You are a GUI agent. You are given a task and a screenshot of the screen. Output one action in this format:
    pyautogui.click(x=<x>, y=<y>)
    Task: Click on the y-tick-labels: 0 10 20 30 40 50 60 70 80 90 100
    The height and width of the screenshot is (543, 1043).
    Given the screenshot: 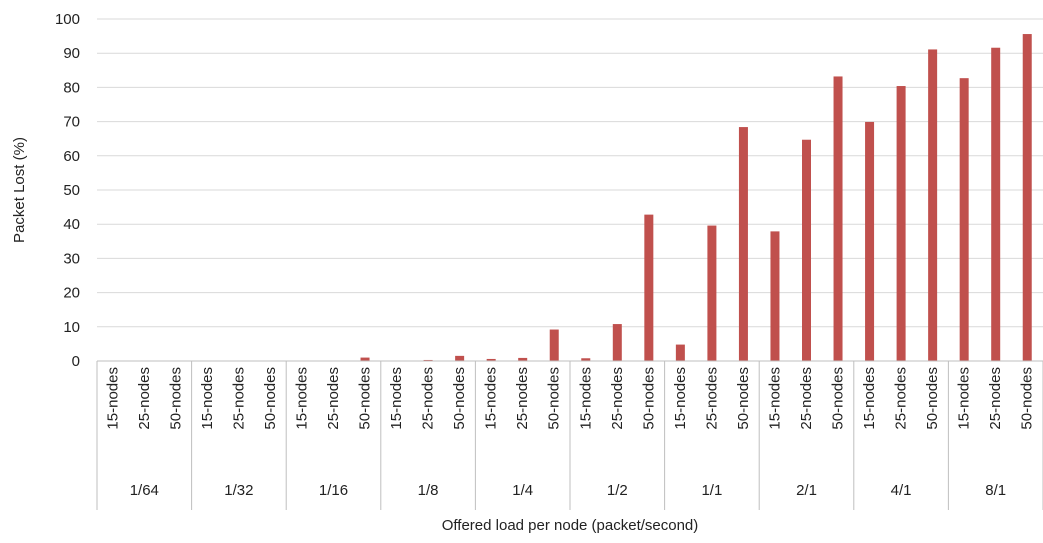 What is the action you would take?
    pyautogui.click(x=67, y=190)
    